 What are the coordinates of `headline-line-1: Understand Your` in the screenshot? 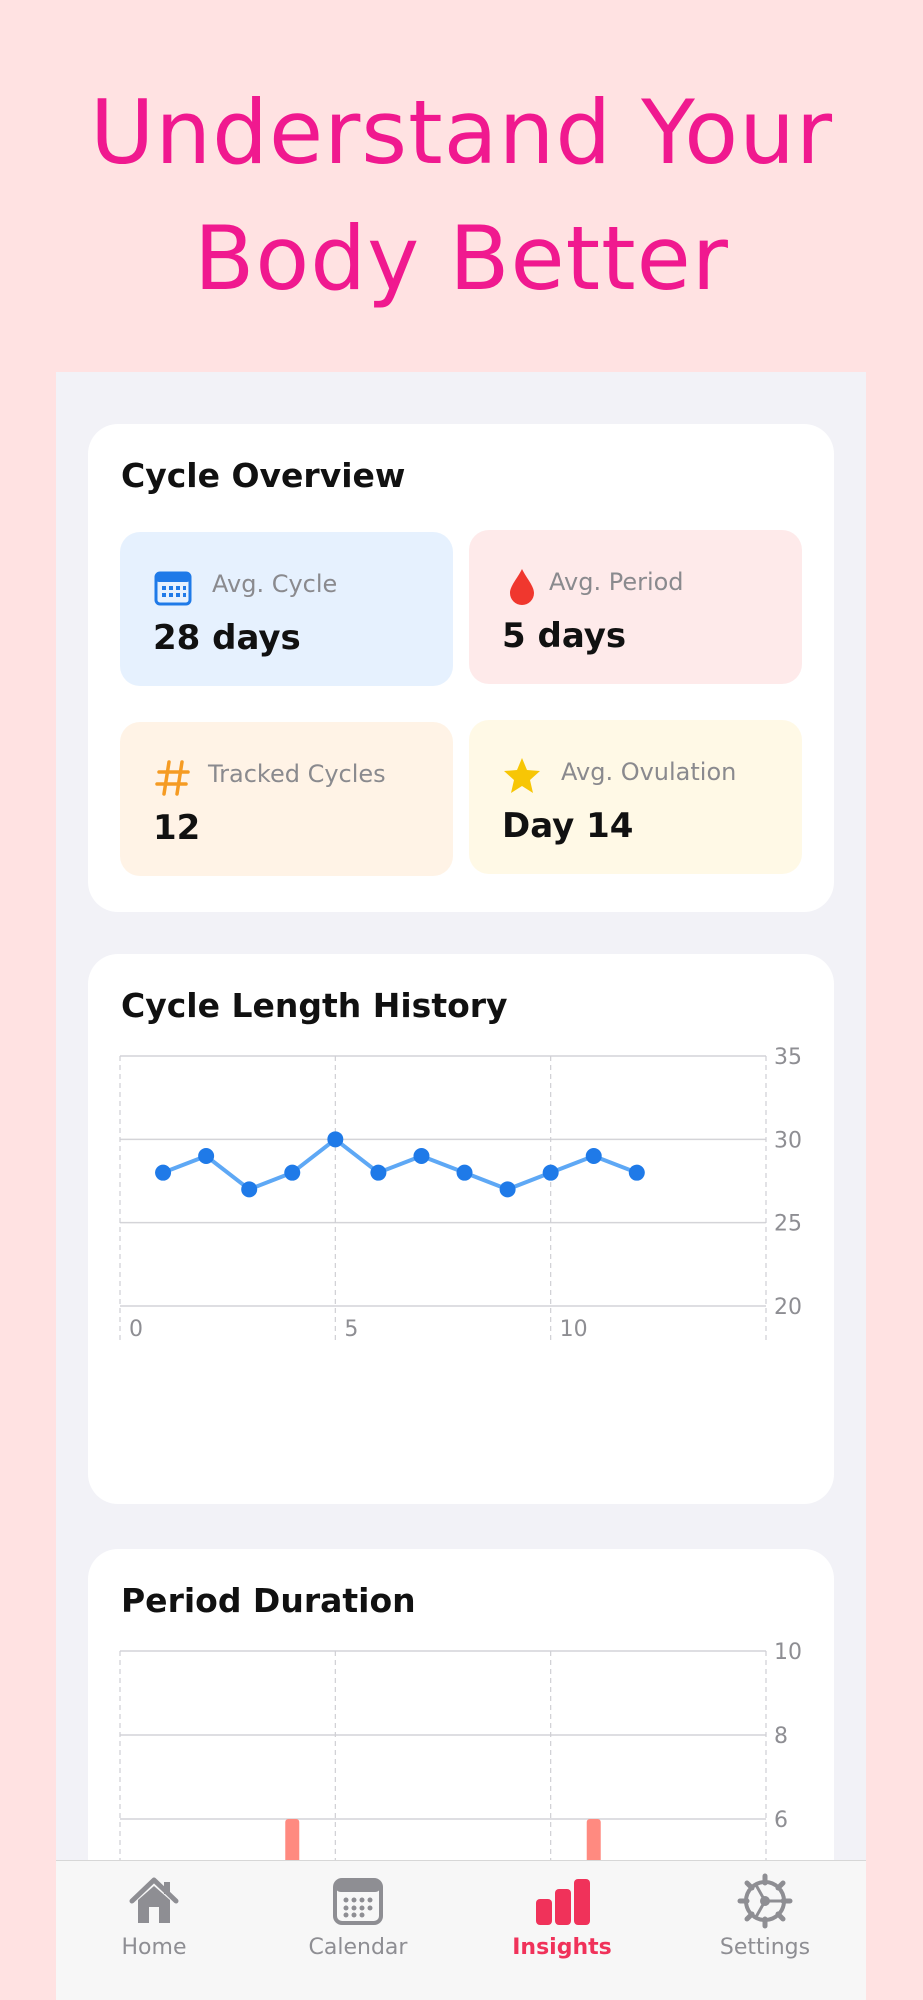 It's located at (461, 132).